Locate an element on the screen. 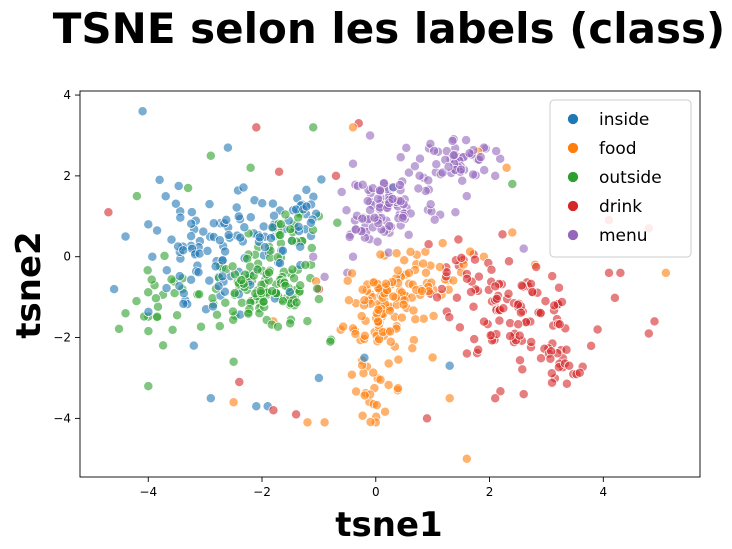  legend-marker-inside is located at coordinates (573, 119).